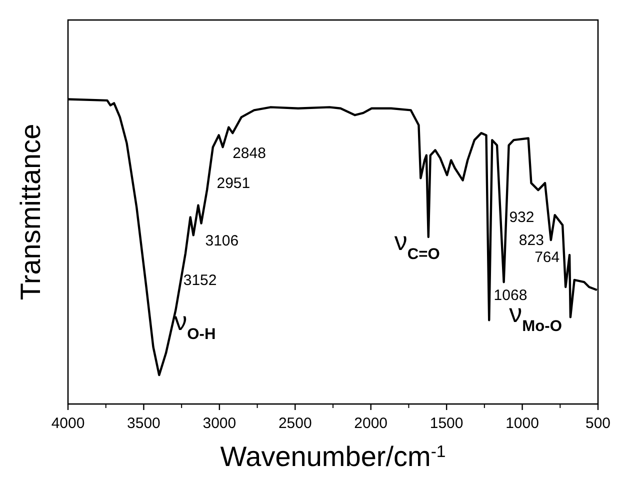 This screenshot has width=618, height=479. I want to click on x-tick-label: 500, so click(598, 423).